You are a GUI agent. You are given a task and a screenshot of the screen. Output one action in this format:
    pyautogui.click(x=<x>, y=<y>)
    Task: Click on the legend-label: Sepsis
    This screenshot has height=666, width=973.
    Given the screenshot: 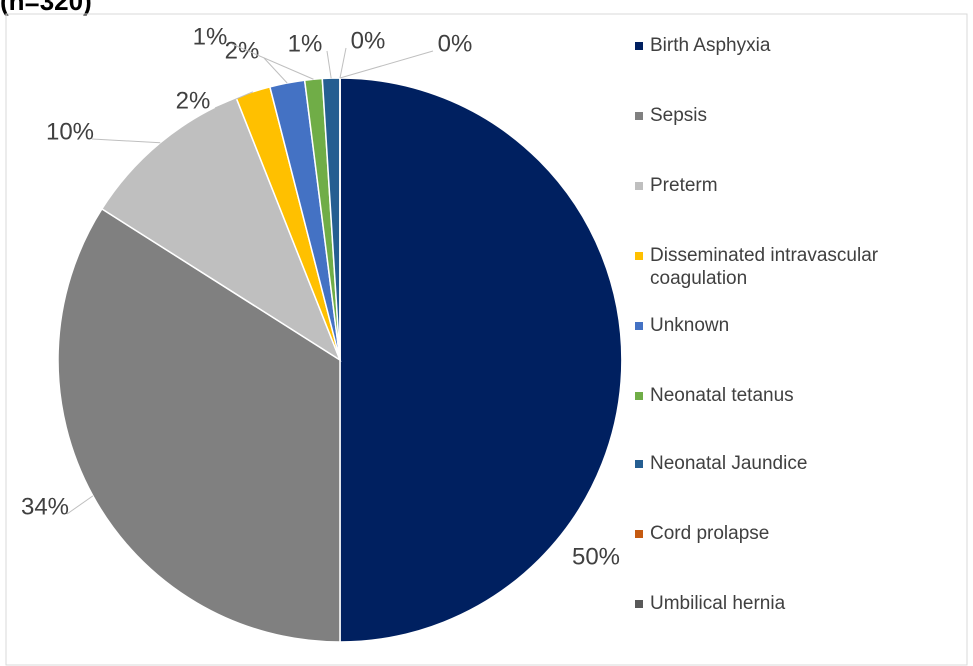 What is the action you would take?
    pyautogui.click(x=679, y=115)
    